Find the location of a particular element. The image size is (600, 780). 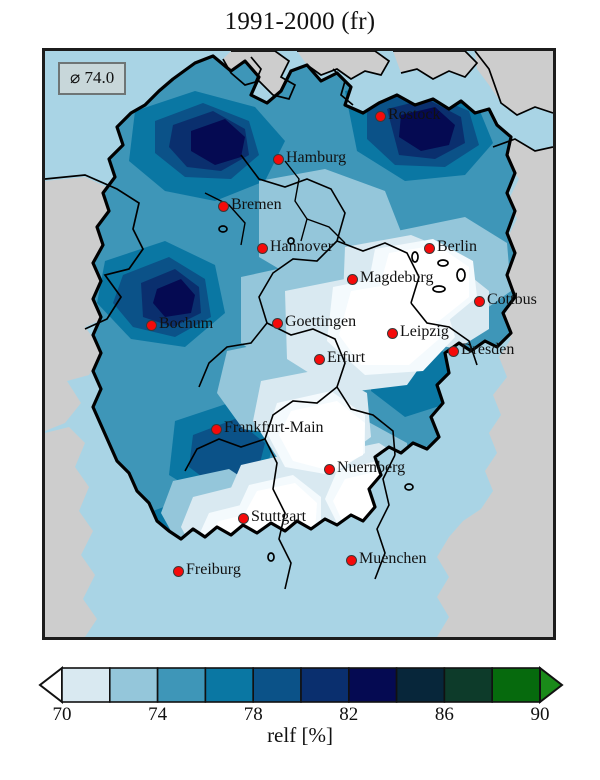

city-label: Stuttgart is located at coordinates (279, 516).